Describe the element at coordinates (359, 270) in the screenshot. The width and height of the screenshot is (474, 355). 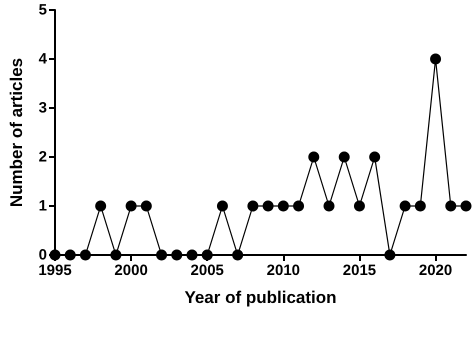
I see `x-tick-label: 2015` at that location.